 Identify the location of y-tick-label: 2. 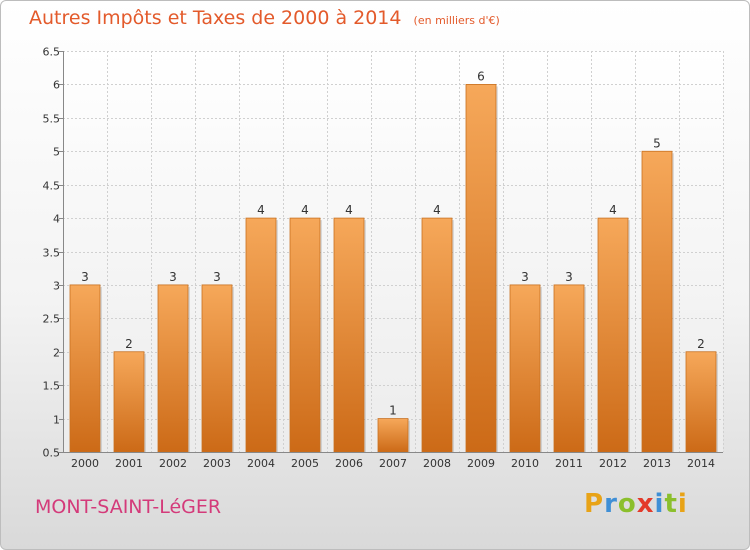
(56, 353).